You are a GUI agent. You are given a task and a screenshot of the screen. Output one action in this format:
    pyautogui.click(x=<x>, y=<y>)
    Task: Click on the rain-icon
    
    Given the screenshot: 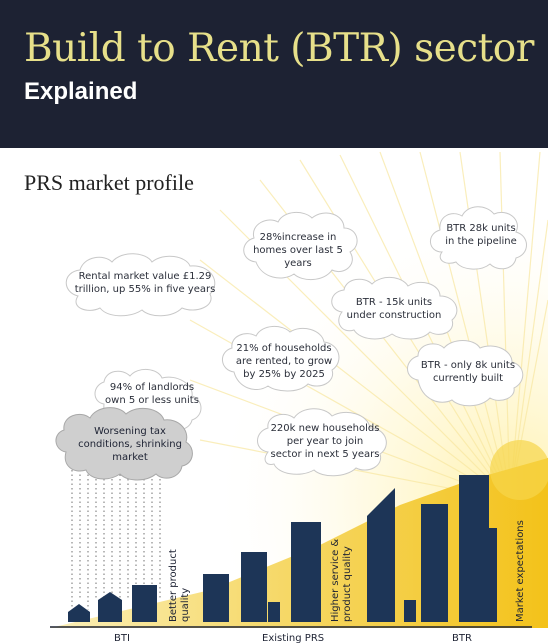 What is the action you would take?
    pyautogui.click(x=116, y=540)
    